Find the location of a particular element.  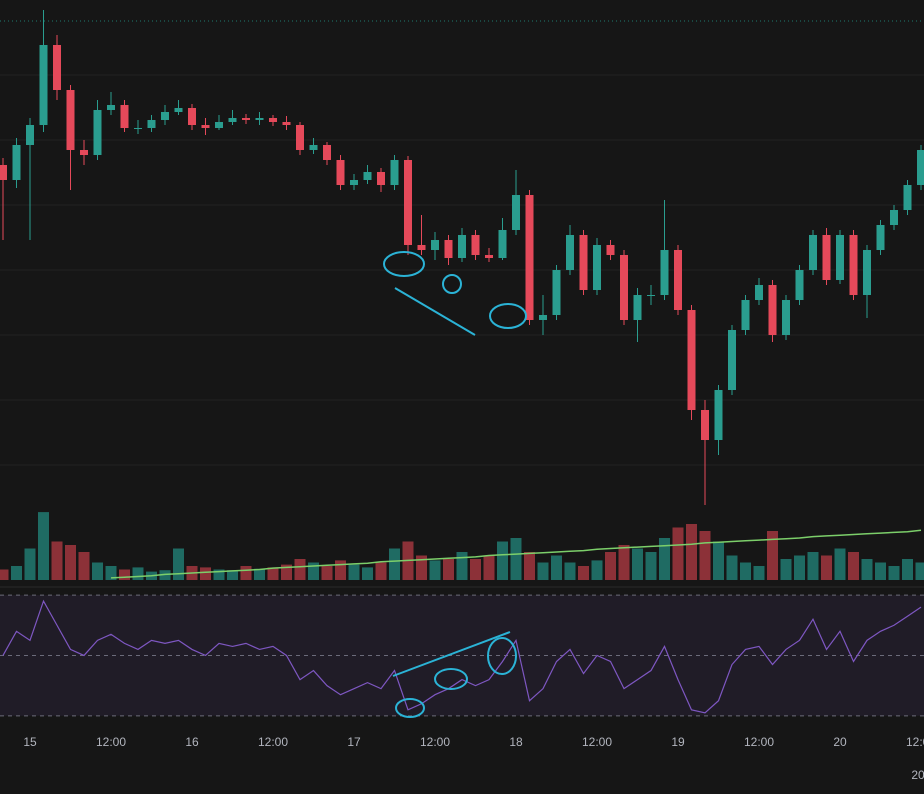

date-label: 20 is located at coordinates (917, 775).